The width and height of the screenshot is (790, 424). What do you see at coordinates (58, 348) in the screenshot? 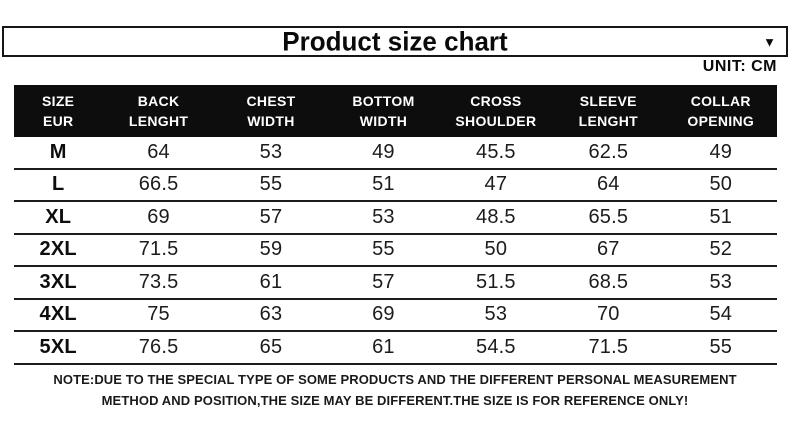
I see `size-label: 5XL` at bounding box center [58, 348].